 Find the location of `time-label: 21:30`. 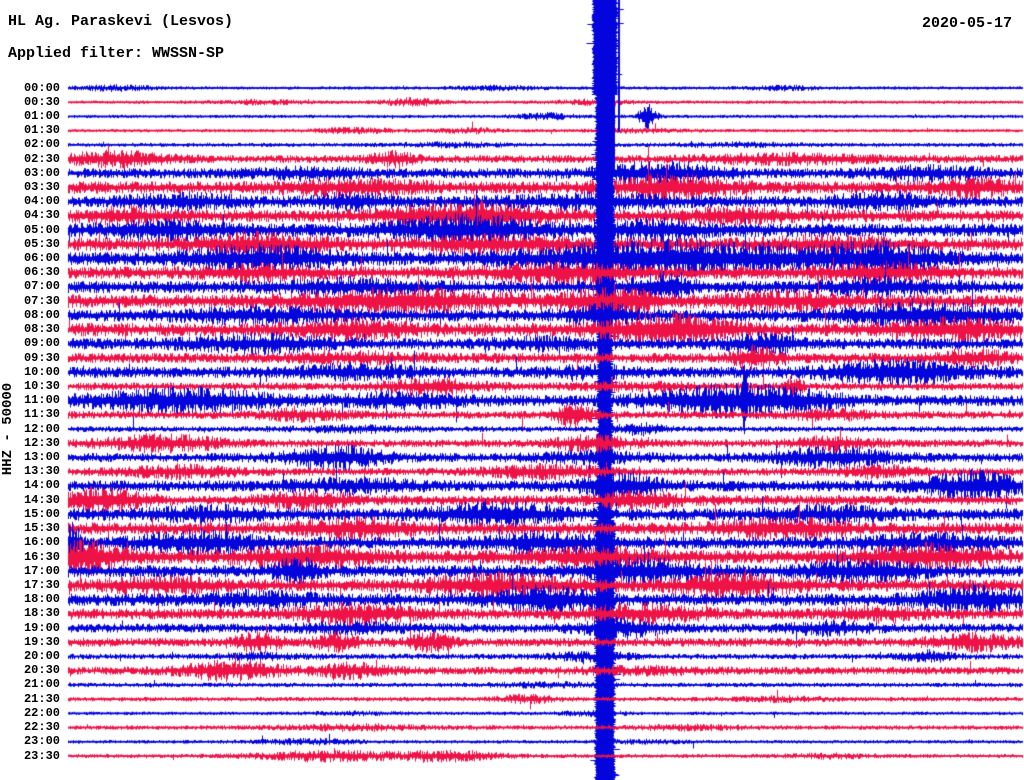

time-label: 21:30 is located at coordinates (41, 698).